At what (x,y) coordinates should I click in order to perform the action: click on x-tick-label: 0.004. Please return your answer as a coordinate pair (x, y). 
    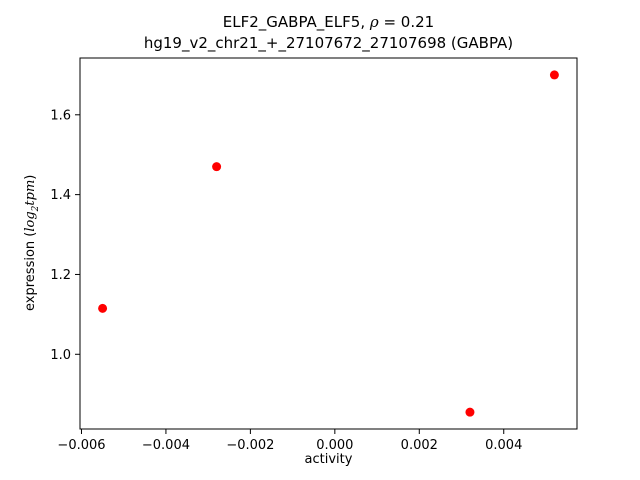
    Looking at the image, I should click on (503, 445).